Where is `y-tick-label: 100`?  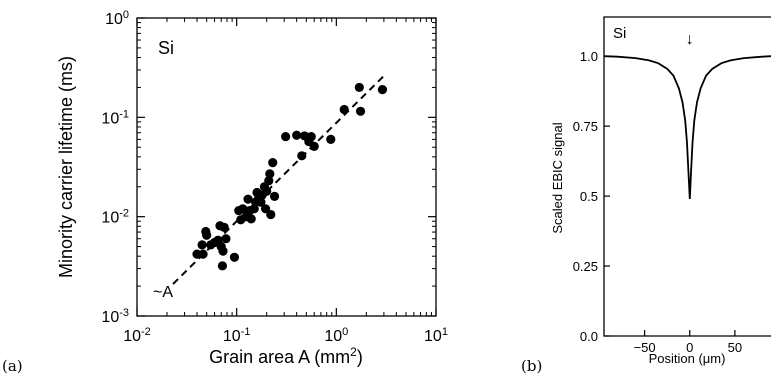 y-tick-label: 100 is located at coordinates (117, 18).